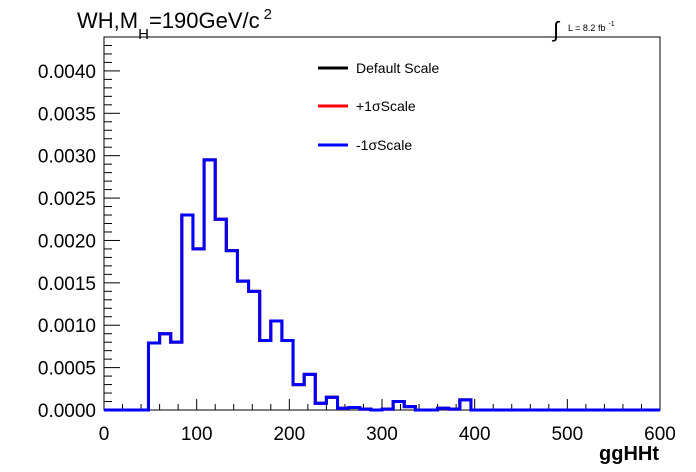  I want to click on lumi-label: L = 8.2 fb -1, so click(591, 27).